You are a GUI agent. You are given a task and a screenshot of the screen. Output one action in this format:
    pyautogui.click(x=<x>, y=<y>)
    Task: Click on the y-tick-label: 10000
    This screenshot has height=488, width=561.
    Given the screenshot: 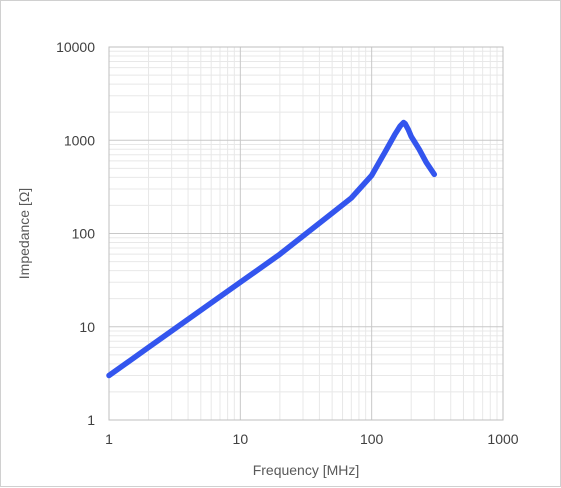 What is the action you would take?
    pyautogui.click(x=75, y=47)
    